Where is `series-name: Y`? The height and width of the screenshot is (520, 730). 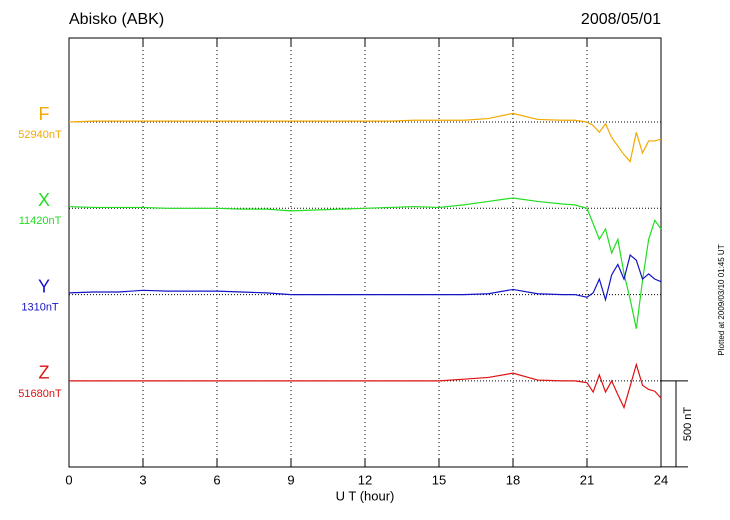 series-name: Y is located at coordinates (44, 286).